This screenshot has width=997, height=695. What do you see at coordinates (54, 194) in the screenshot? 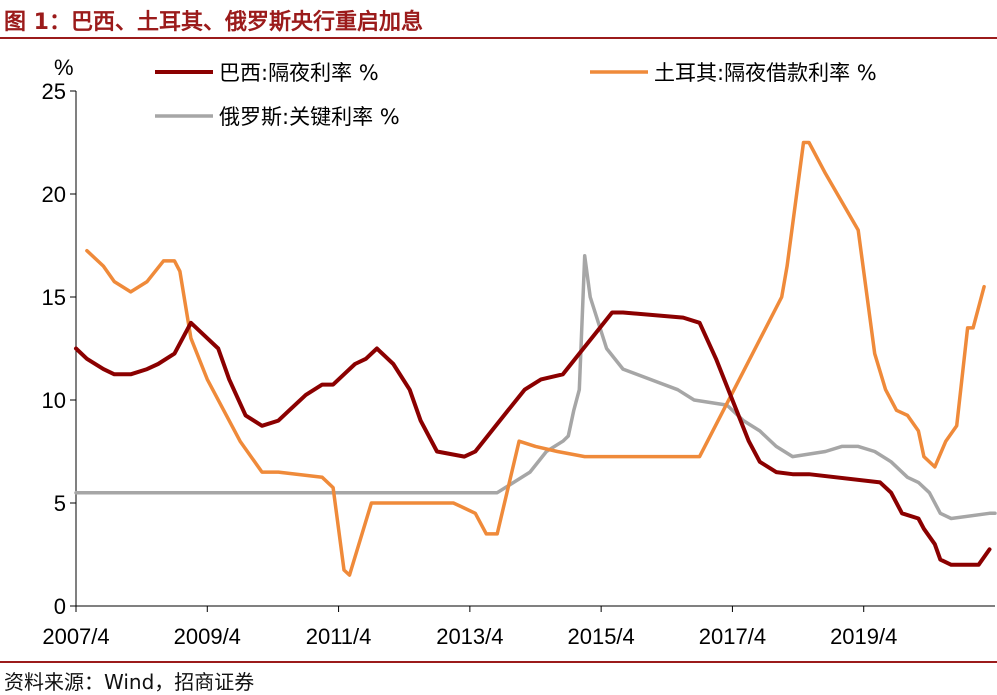
I see `y-tick-label: 20` at bounding box center [54, 194].